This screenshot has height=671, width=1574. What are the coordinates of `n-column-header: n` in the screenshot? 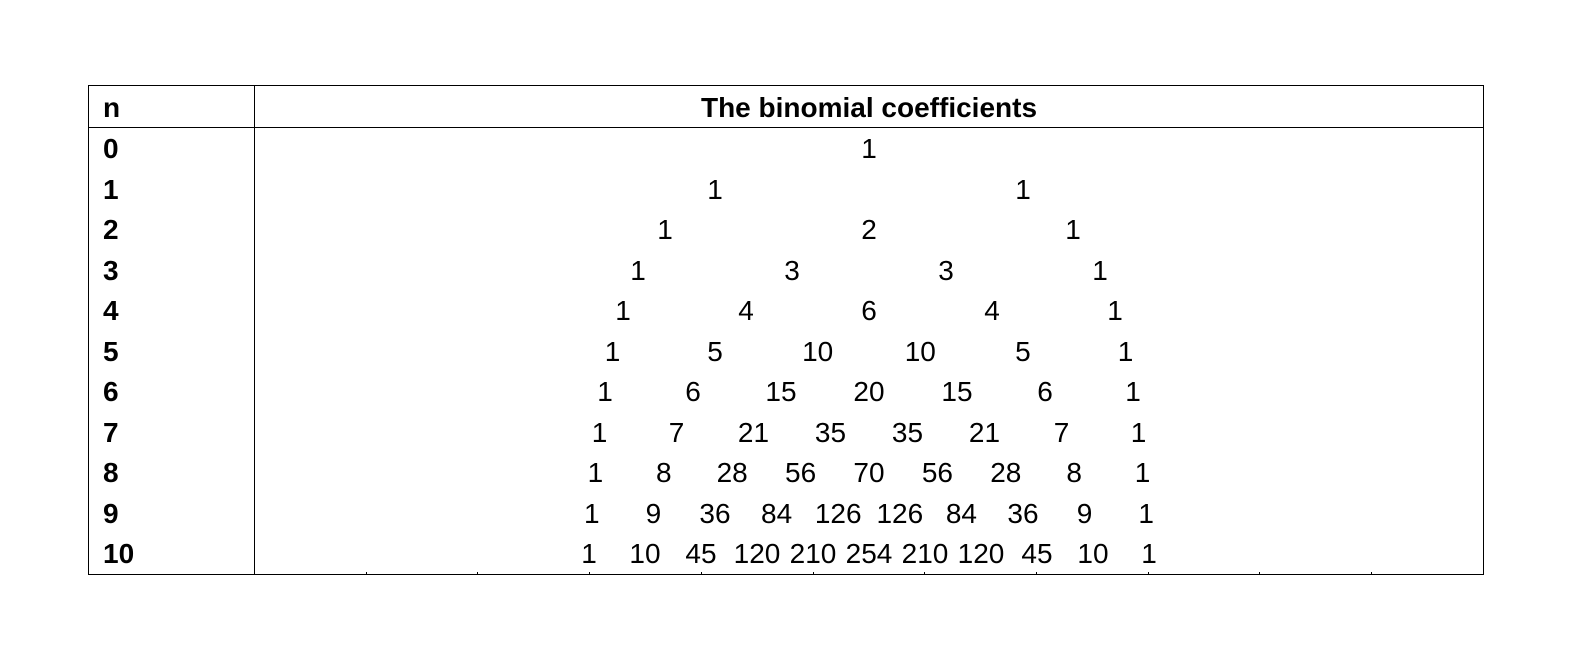 It's located at (112, 107).